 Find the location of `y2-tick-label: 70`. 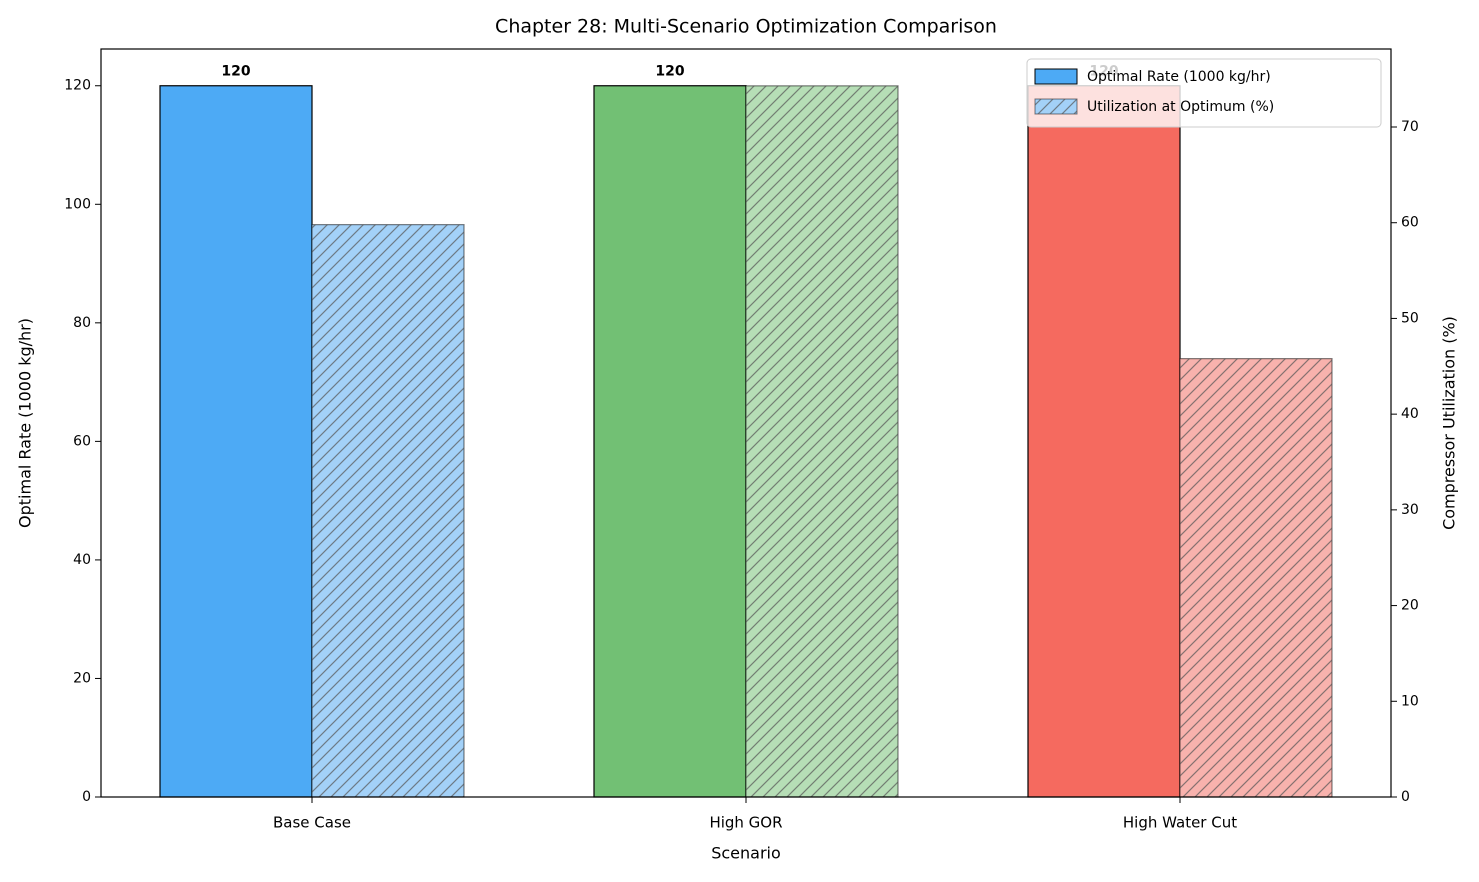

y2-tick-label: 70 is located at coordinates (1410, 127).